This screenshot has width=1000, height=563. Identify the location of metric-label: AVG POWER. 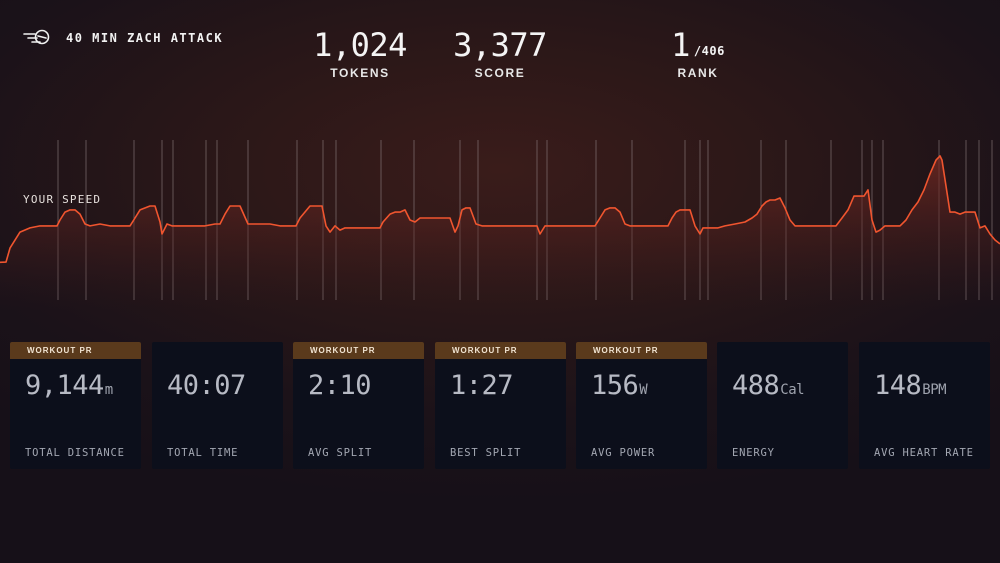
(623, 453).